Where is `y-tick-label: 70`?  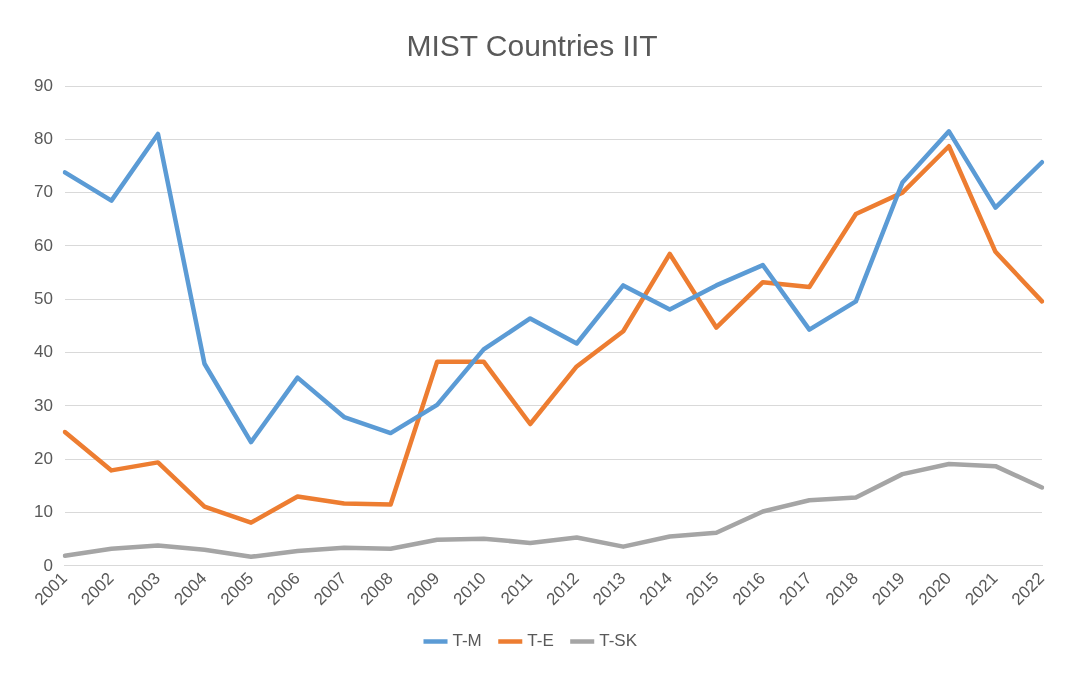
y-tick-label: 70 is located at coordinates (43, 192).